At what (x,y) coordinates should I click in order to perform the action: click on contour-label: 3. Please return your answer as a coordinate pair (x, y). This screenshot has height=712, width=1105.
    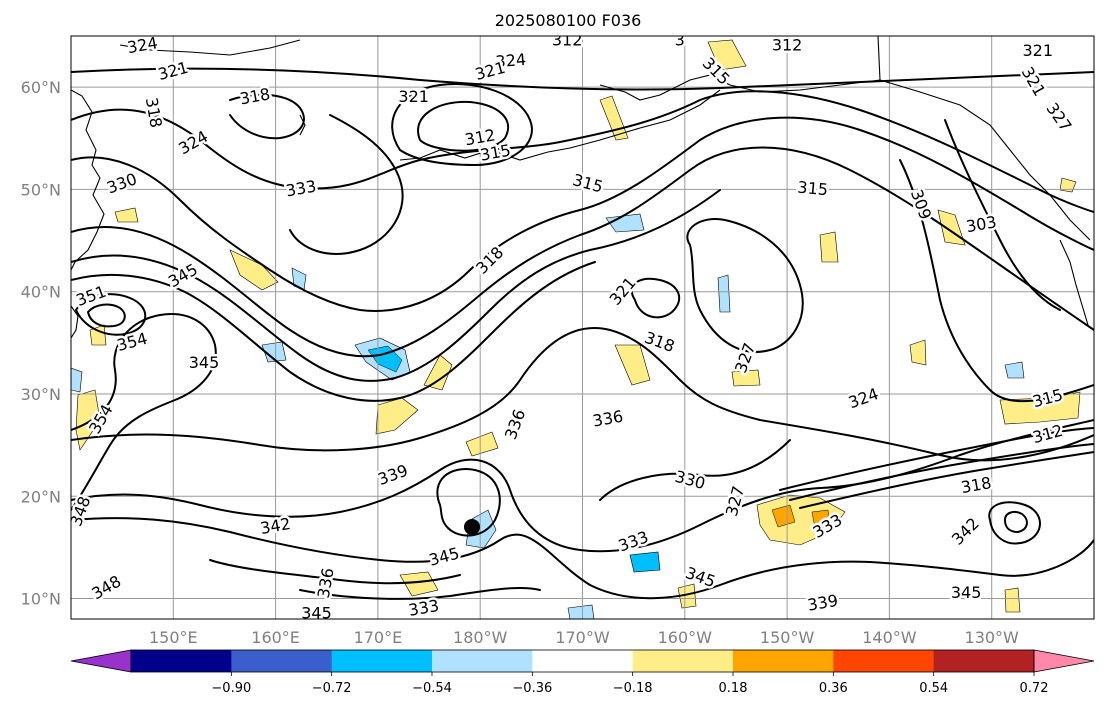
    Looking at the image, I should click on (680, 40).